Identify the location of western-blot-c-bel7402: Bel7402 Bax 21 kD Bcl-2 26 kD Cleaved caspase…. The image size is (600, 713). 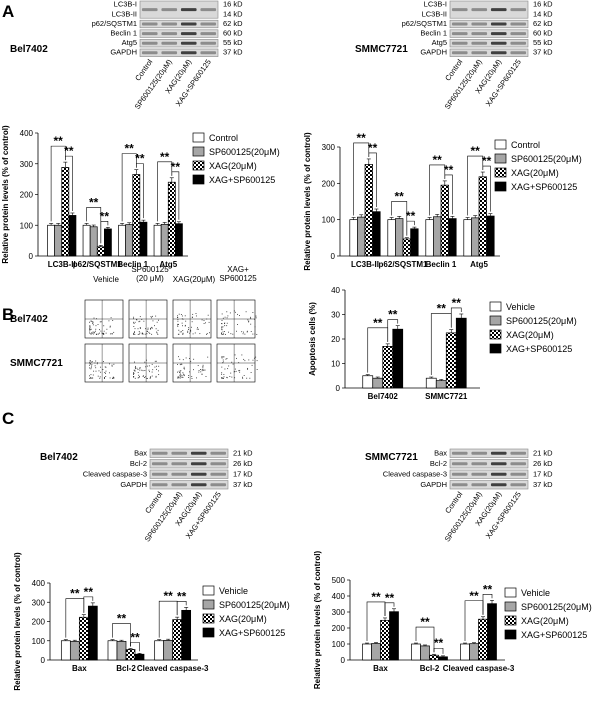
(146, 495).